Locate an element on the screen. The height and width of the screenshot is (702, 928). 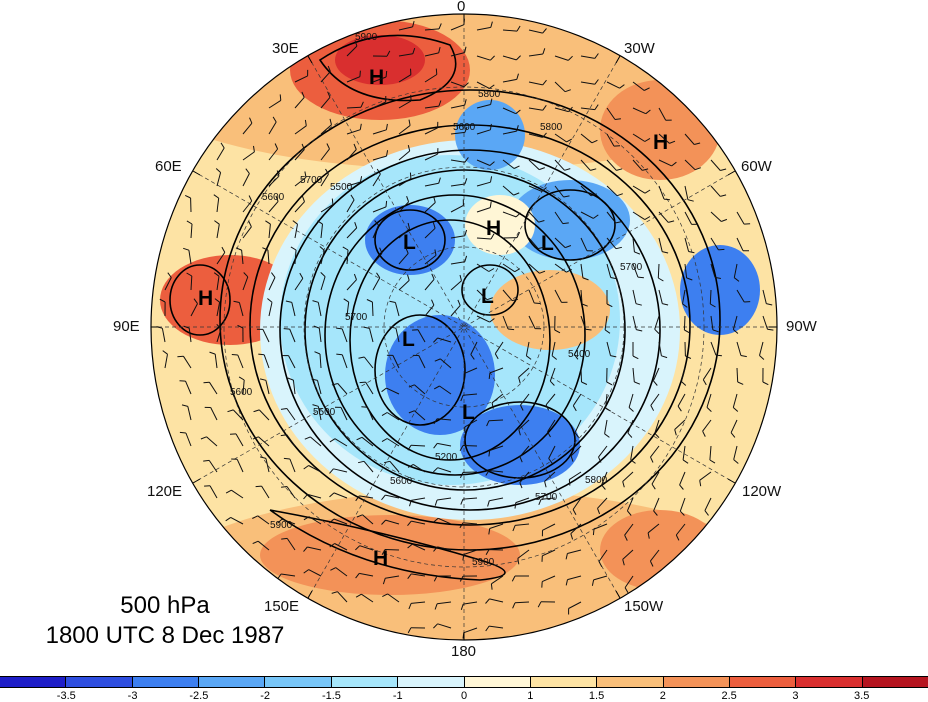
time-label: 1800 UTC 8 Dec 1987 is located at coordinates (165, 635).